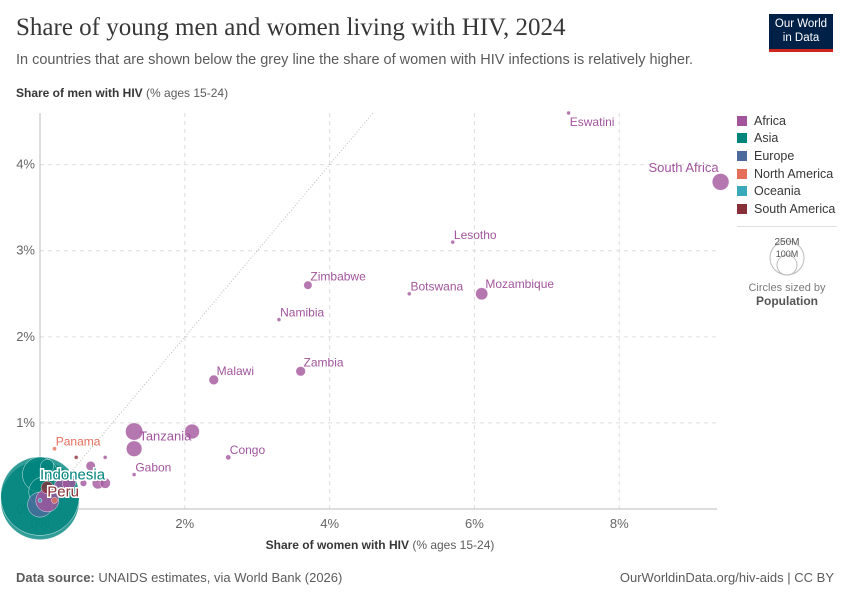  Describe the element at coordinates (786, 121) in the screenshot. I see `legend-item-africa: Africa` at that location.